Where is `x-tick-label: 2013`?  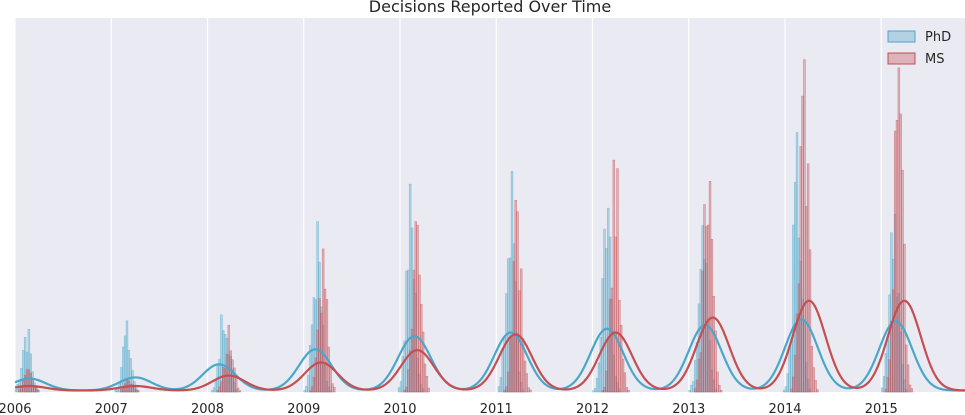 x-tick-label: 2013 is located at coordinates (688, 408).